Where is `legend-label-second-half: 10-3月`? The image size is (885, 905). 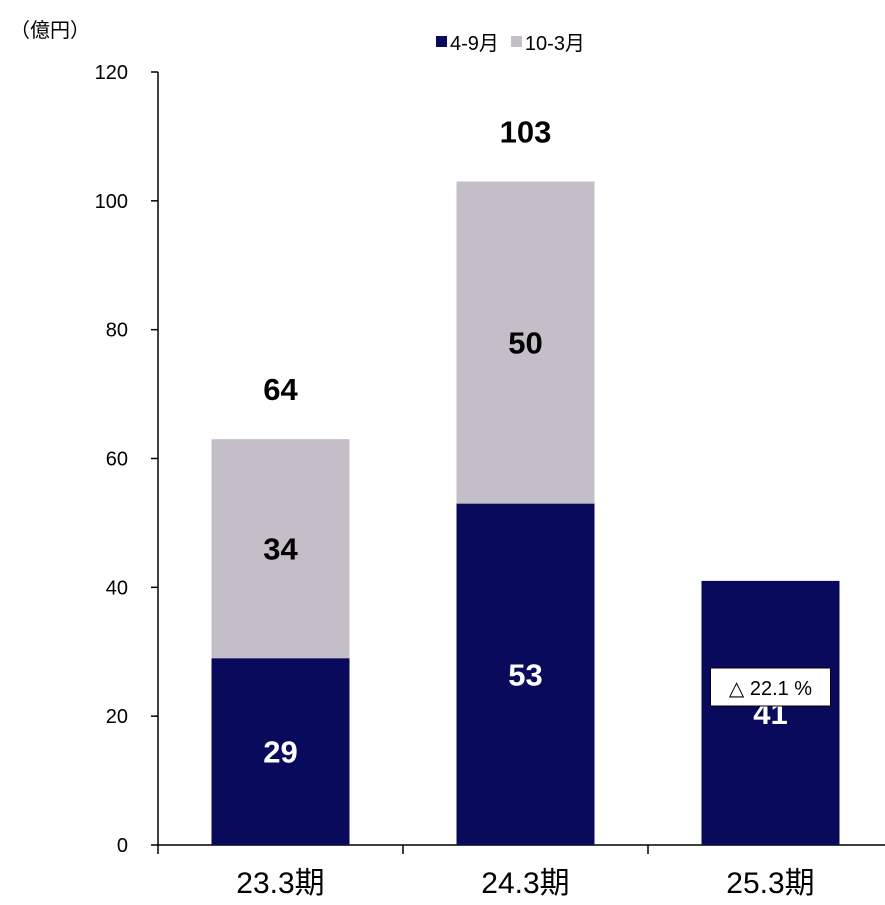 legend-label-second-half: 10-3月 is located at coordinates (554, 44).